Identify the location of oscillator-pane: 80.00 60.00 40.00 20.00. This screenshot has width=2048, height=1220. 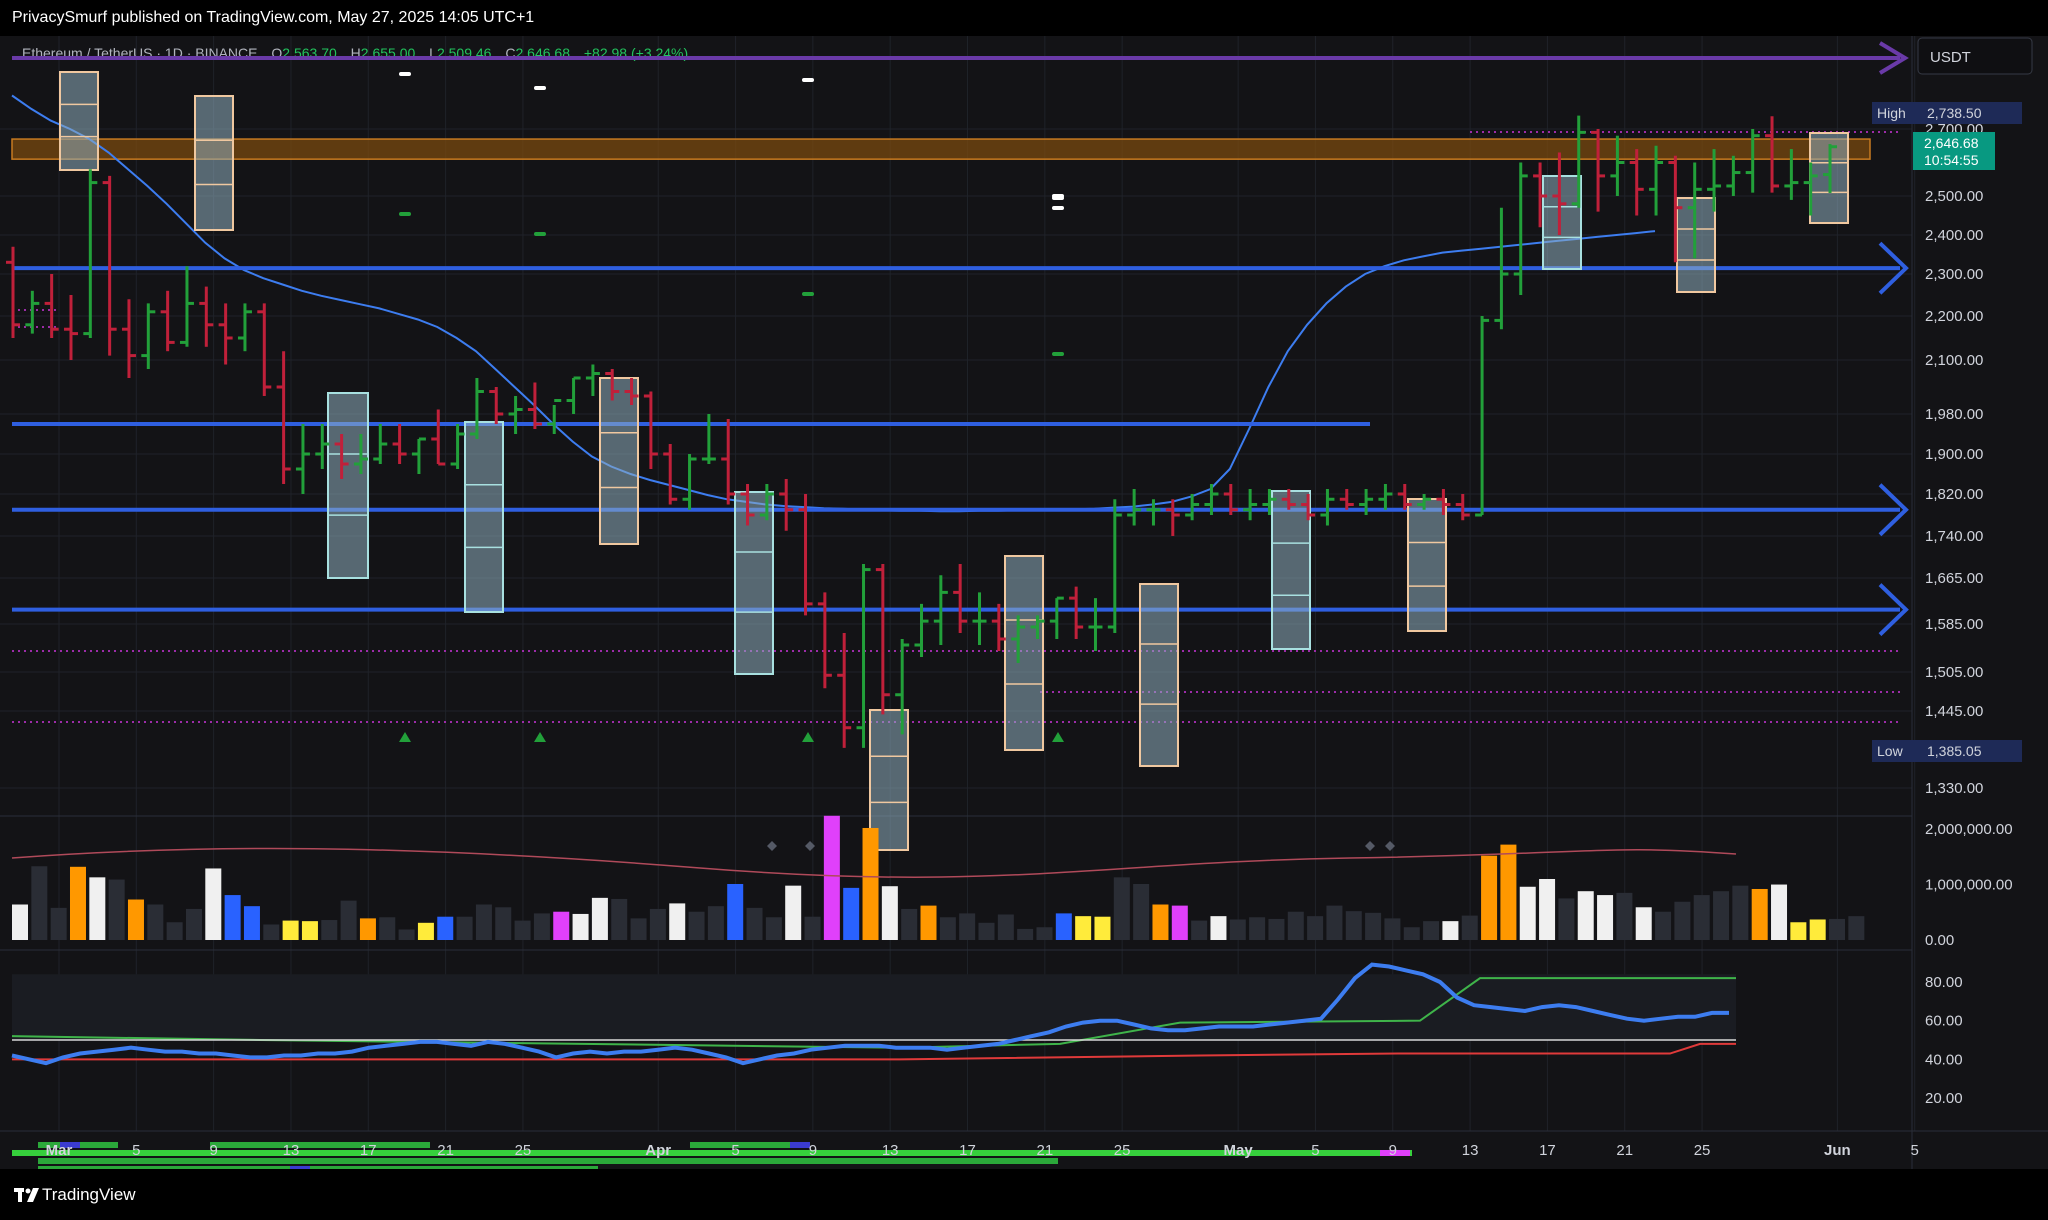
(987, 1034).